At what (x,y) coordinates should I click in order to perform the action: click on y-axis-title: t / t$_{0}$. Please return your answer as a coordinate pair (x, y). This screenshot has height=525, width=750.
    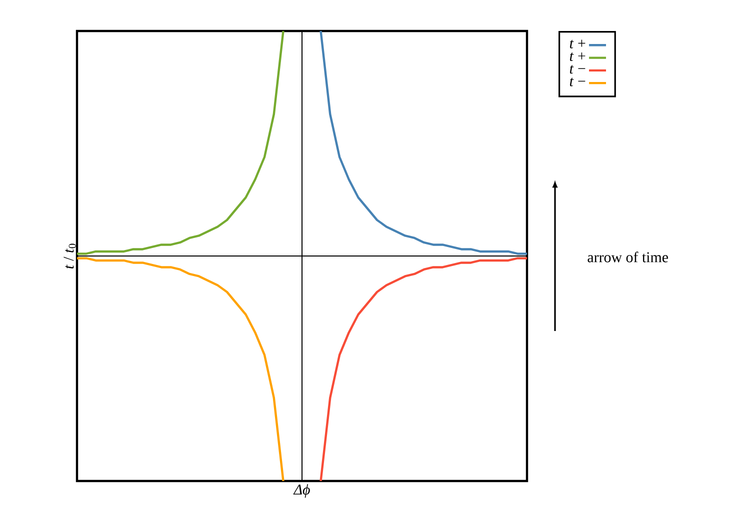
    Looking at the image, I should click on (70, 256).